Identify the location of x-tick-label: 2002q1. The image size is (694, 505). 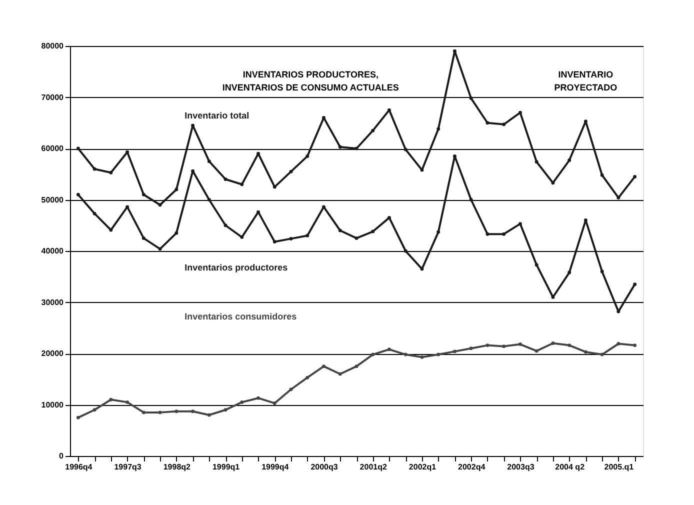
(422, 467).